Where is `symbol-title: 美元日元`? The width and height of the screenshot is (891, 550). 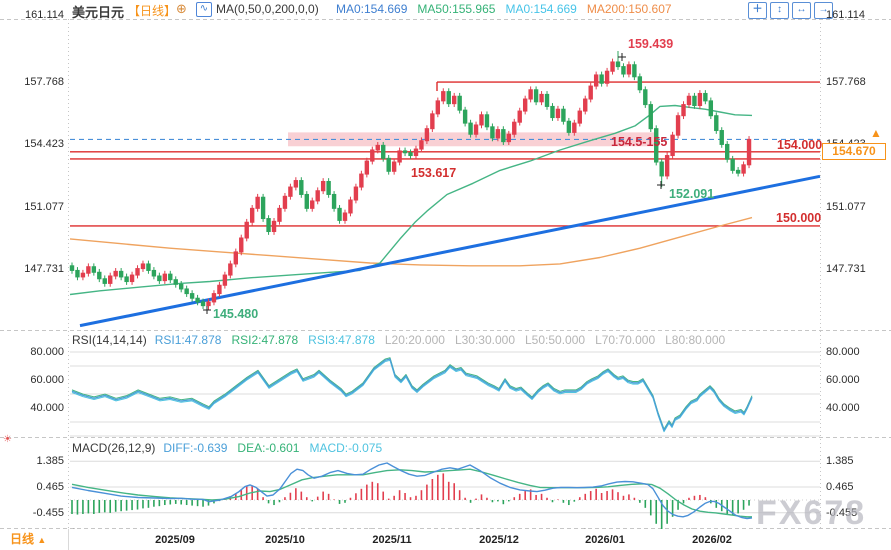
symbol-title: 美元日元 is located at coordinates (98, 12).